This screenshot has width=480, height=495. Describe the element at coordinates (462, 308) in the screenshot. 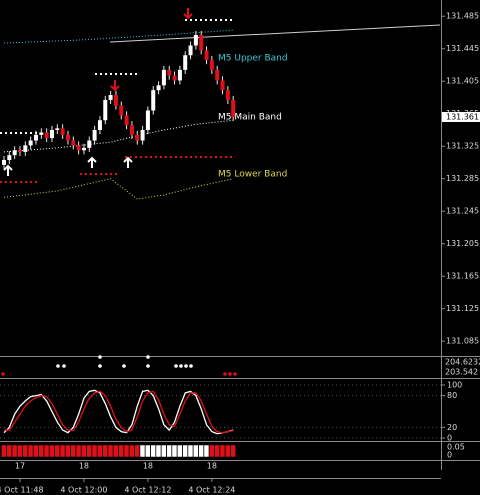

I see `y-tick-label: 131.125` at that location.